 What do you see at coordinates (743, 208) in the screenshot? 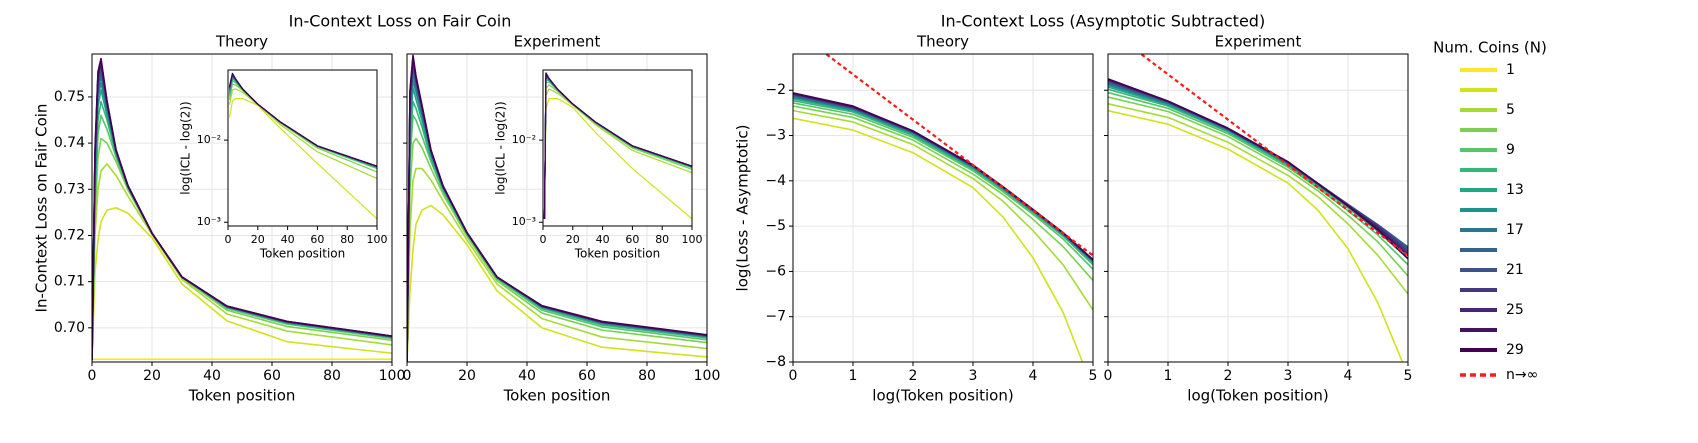
I see `y-axis-label: log(Loss - Asymptotic)` at bounding box center [743, 208].